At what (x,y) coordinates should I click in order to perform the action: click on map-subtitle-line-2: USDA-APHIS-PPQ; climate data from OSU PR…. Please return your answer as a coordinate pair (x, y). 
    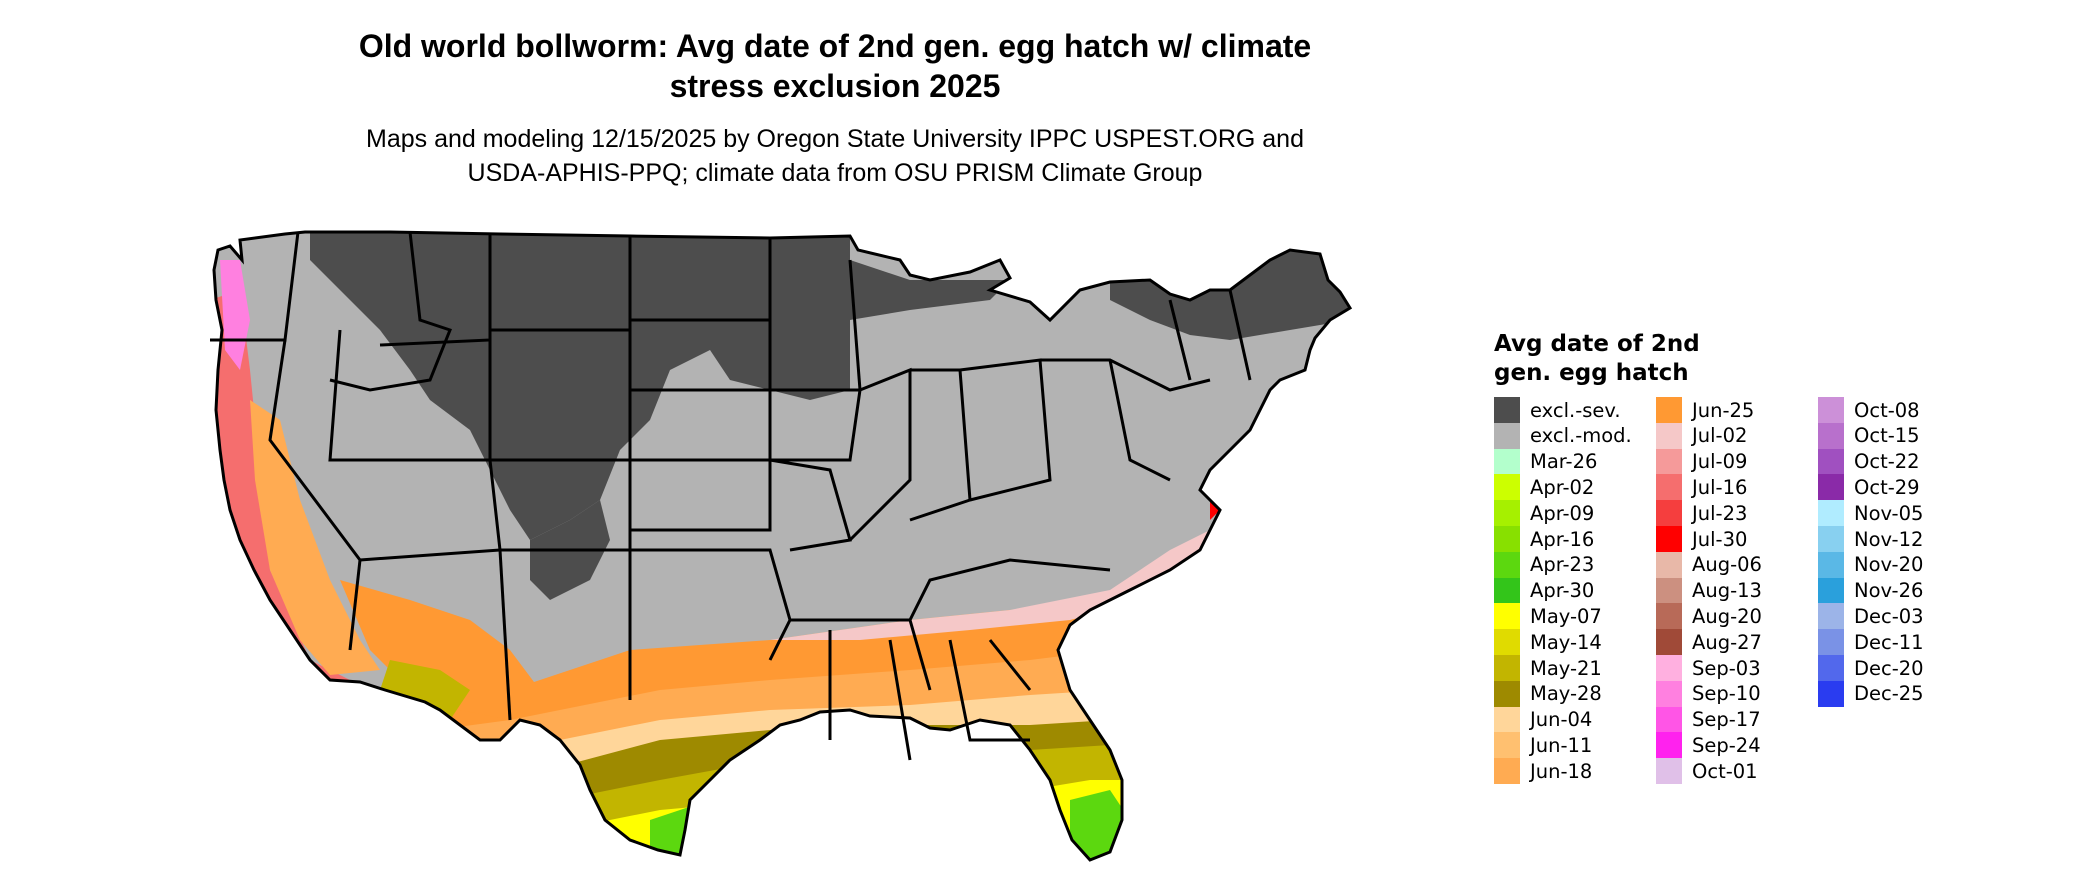
    Looking at the image, I should click on (835, 173).